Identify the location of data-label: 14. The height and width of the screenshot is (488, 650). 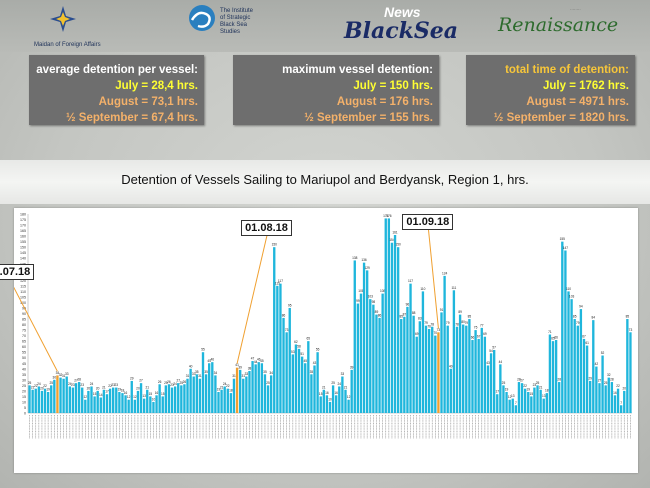
(101, 395).